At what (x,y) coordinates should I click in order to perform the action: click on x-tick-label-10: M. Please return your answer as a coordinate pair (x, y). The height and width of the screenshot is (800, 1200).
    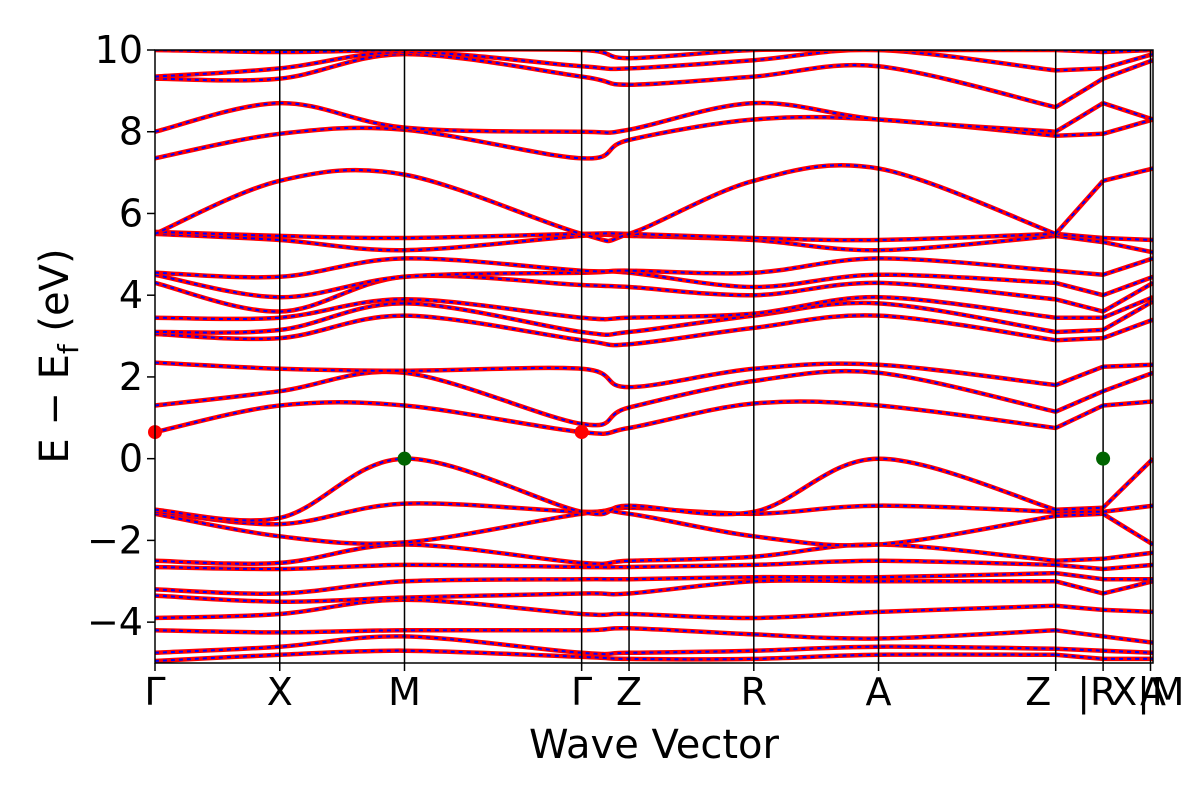
    Looking at the image, I should click on (1168, 692).